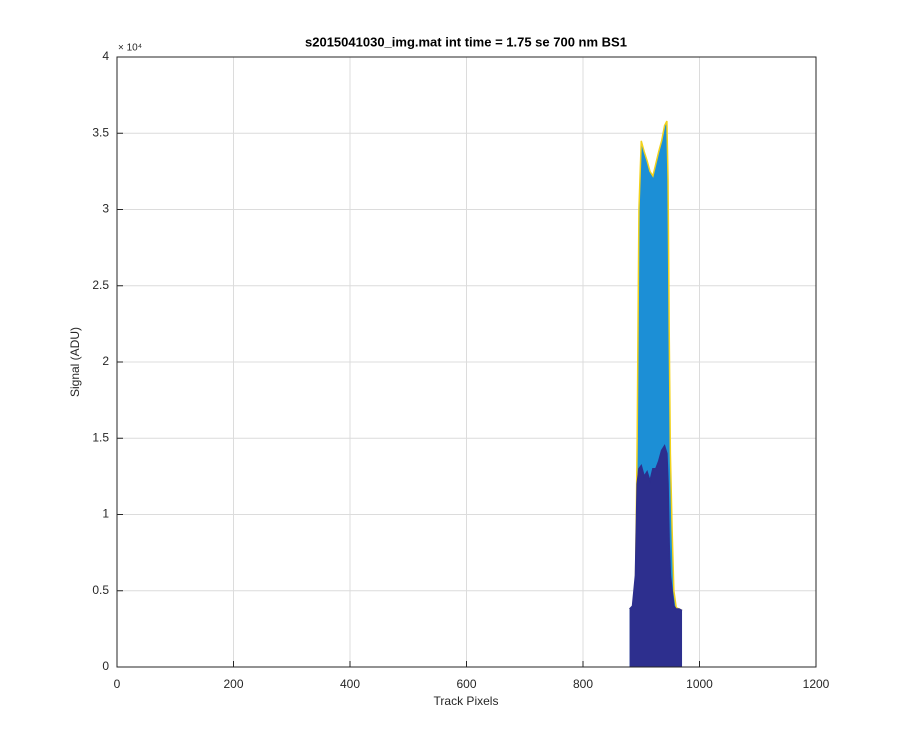 The width and height of the screenshot is (900, 750). I want to click on x-axis-label: Track Pixels, so click(466, 701).